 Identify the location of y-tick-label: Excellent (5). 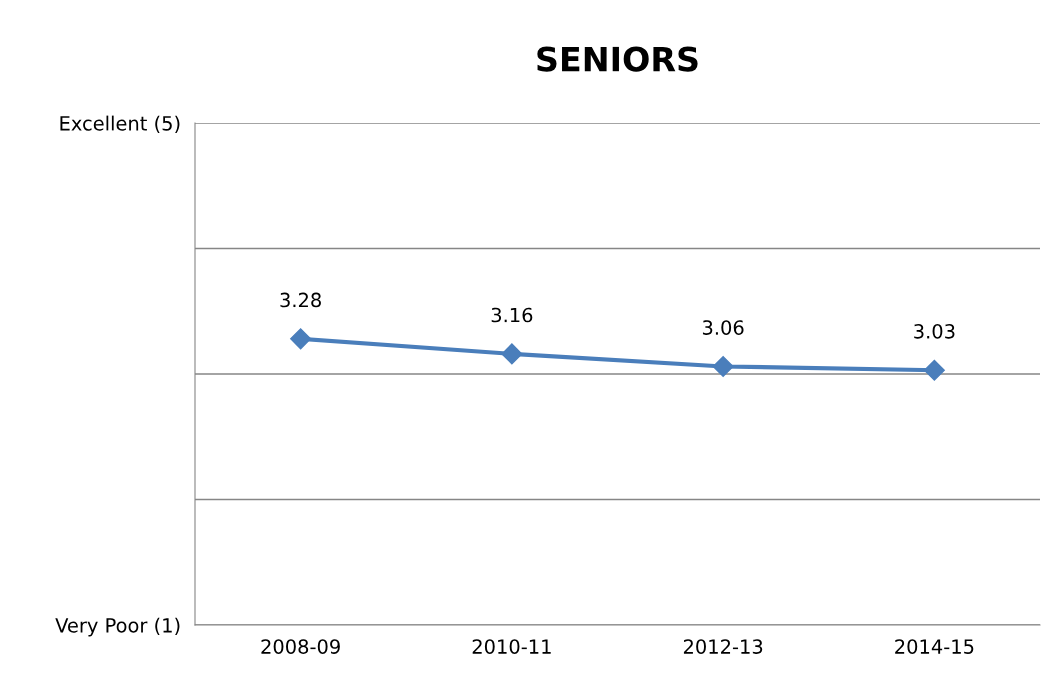
(120, 124).